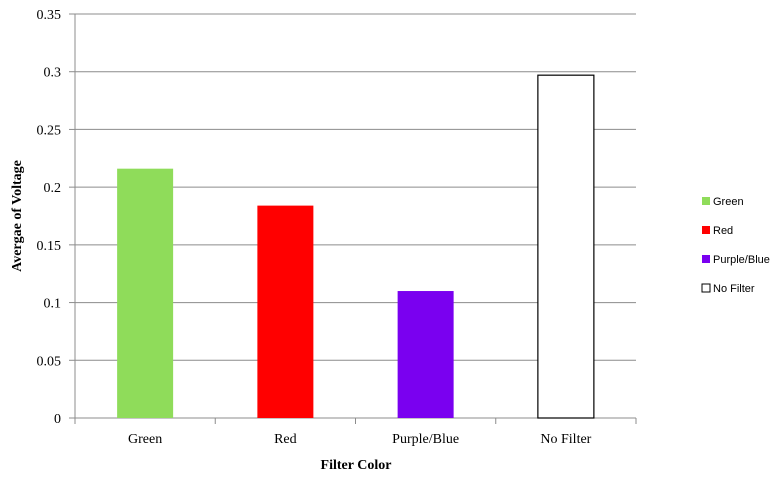 The width and height of the screenshot is (781, 480). Describe the element at coordinates (49, 15) in the screenshot. I see `y-tick-label: 0.35` at that location.